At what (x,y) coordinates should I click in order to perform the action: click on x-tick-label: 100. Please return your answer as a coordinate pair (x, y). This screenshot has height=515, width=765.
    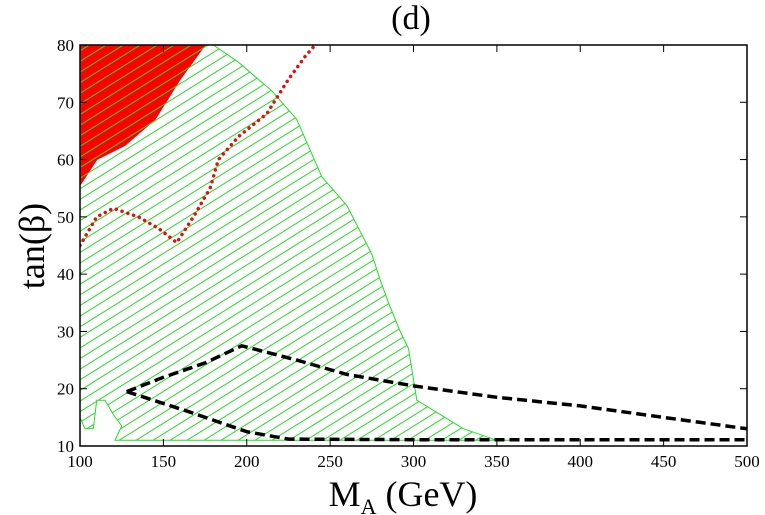
    Looking at the image, I should click on (80, 461).